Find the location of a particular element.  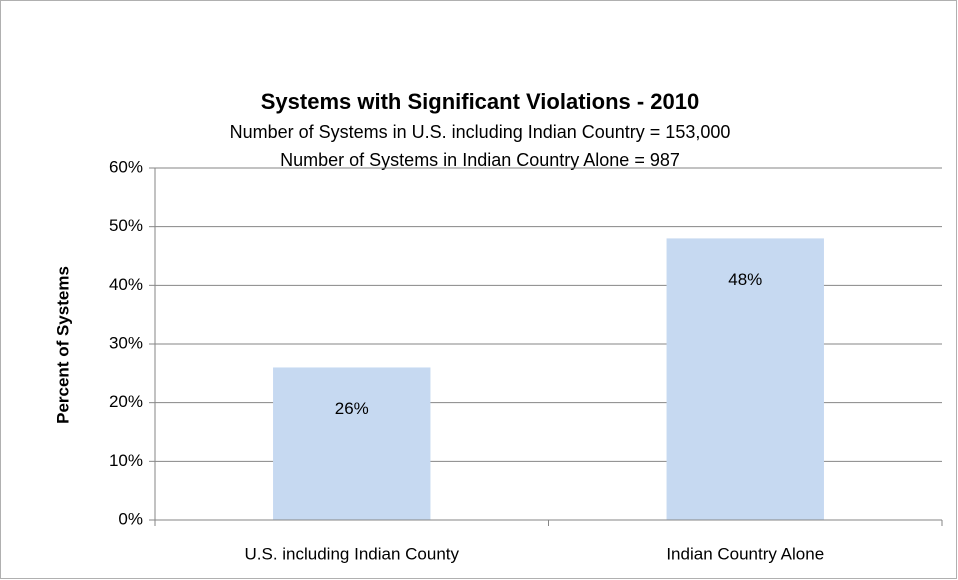

y-tick-label: 0% is located at coordinates (130, 518).